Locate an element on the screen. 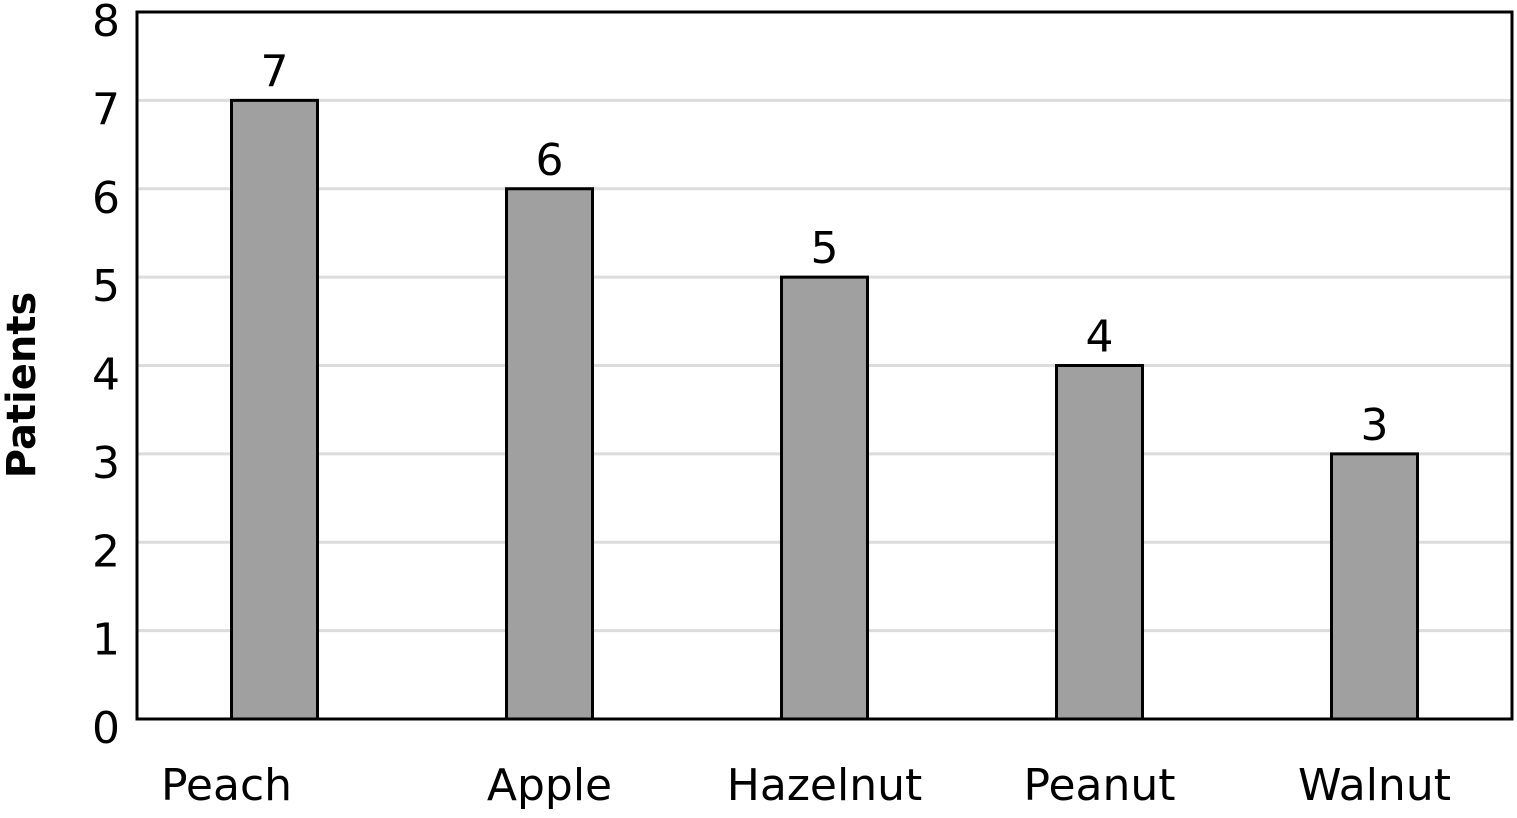 The height and width of the screenshot is (818, 1517). y-tick-label: 1 is located at coordinates (106, 640).